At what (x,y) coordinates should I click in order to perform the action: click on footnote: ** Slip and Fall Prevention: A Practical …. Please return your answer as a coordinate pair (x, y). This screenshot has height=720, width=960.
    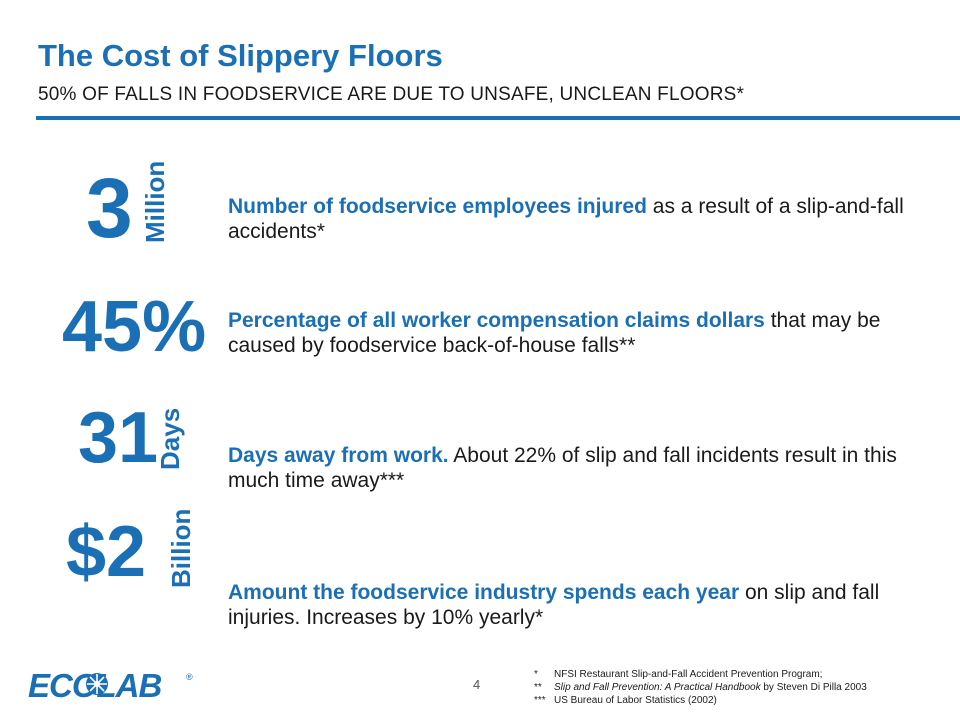
    Looking at the image, I should click on (700, 687).